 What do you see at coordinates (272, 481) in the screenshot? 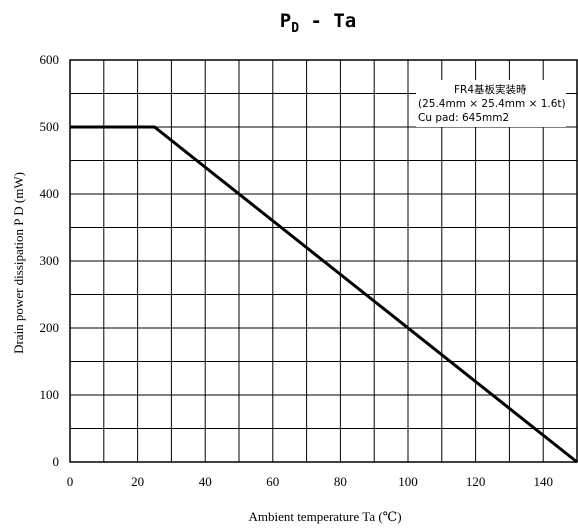
I see `x-tick-label: 60` at bounding box center [272, 481].